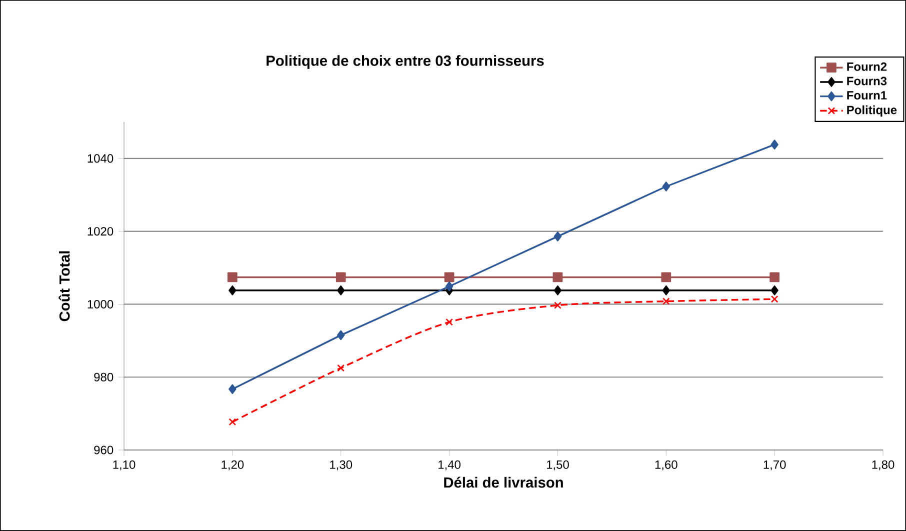 This screenshot has height=531, width=906. I want to click on legend-label: Politique, so click(872, 111).